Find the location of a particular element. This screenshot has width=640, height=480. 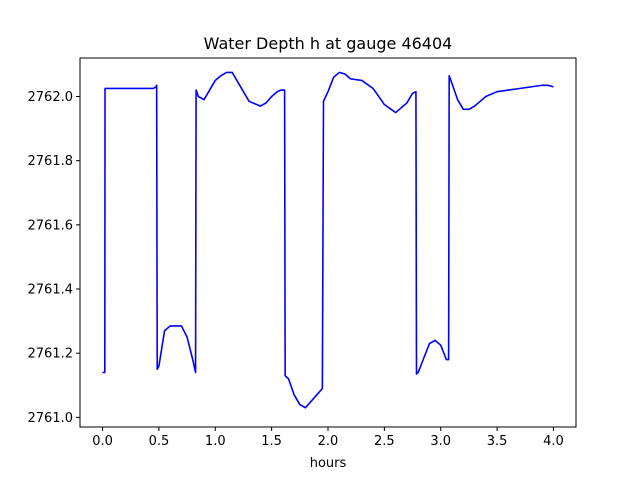

x-tick-label: 0.0 is located at coordinates (102, 441).